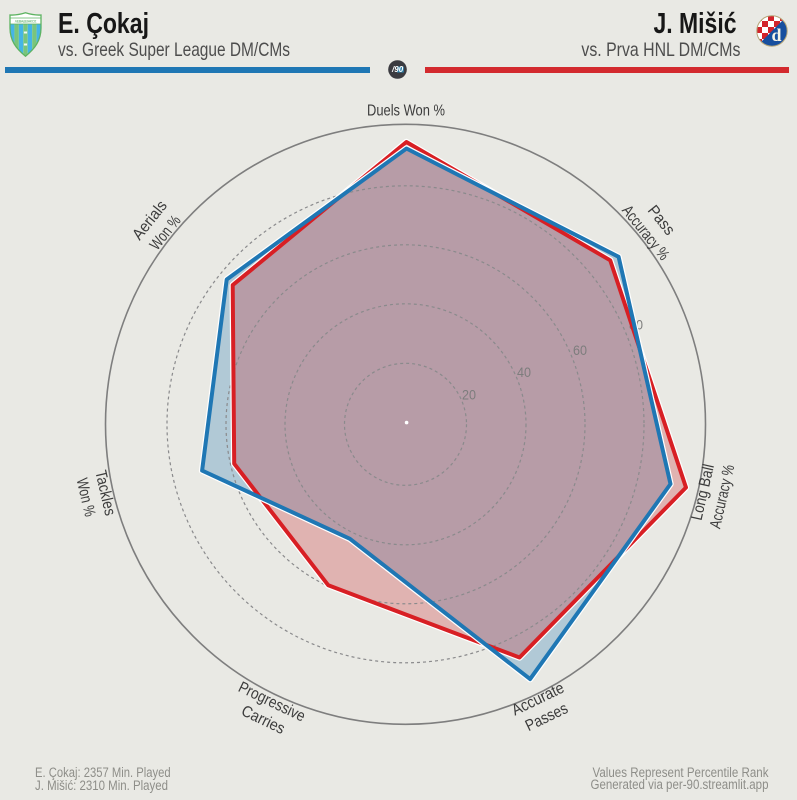 The height and width of the screenshot is (800, 797). What do you see at coordinates (524, 372) in the screenshot?
I see `svg-text: 40` at bounding box center [524, 372].